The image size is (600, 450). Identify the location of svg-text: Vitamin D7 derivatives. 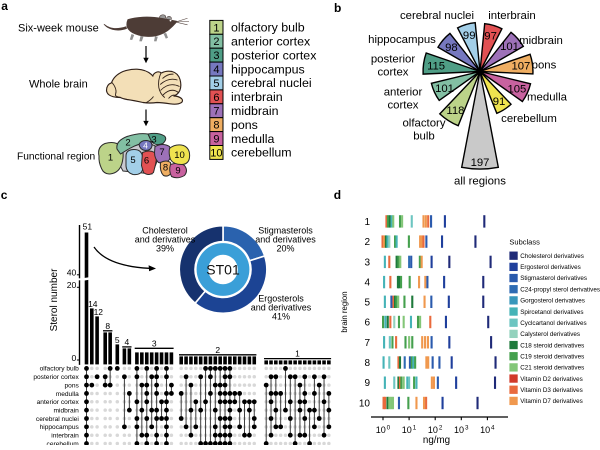
(551, 401).